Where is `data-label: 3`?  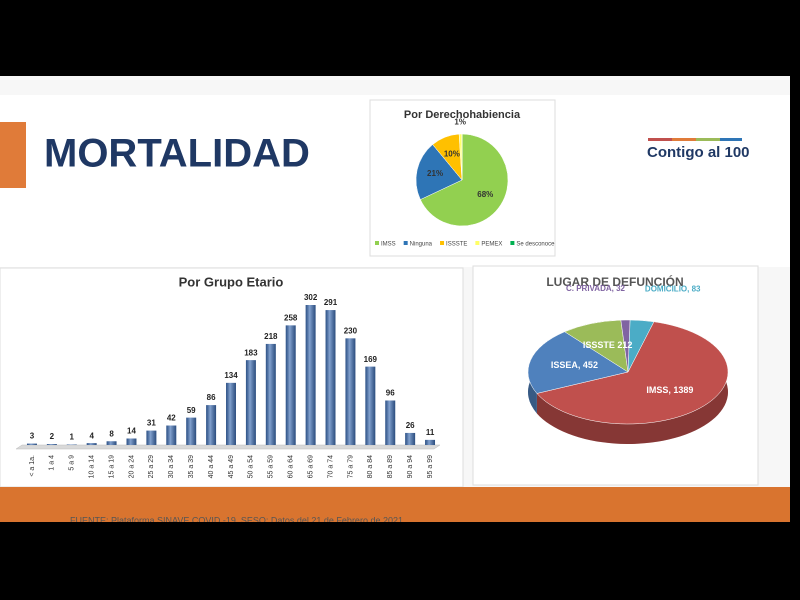
data-label: 3 is located at coordinates (32, 436).